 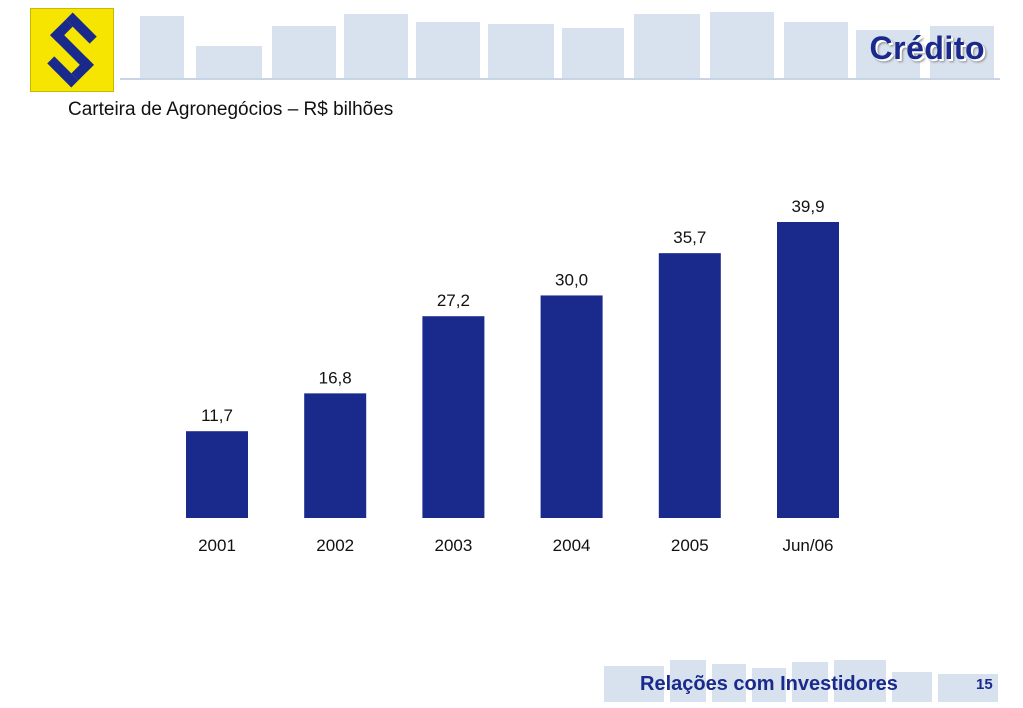 I want to click on data-label-2001: 11,7, so click(x=217, y=415).